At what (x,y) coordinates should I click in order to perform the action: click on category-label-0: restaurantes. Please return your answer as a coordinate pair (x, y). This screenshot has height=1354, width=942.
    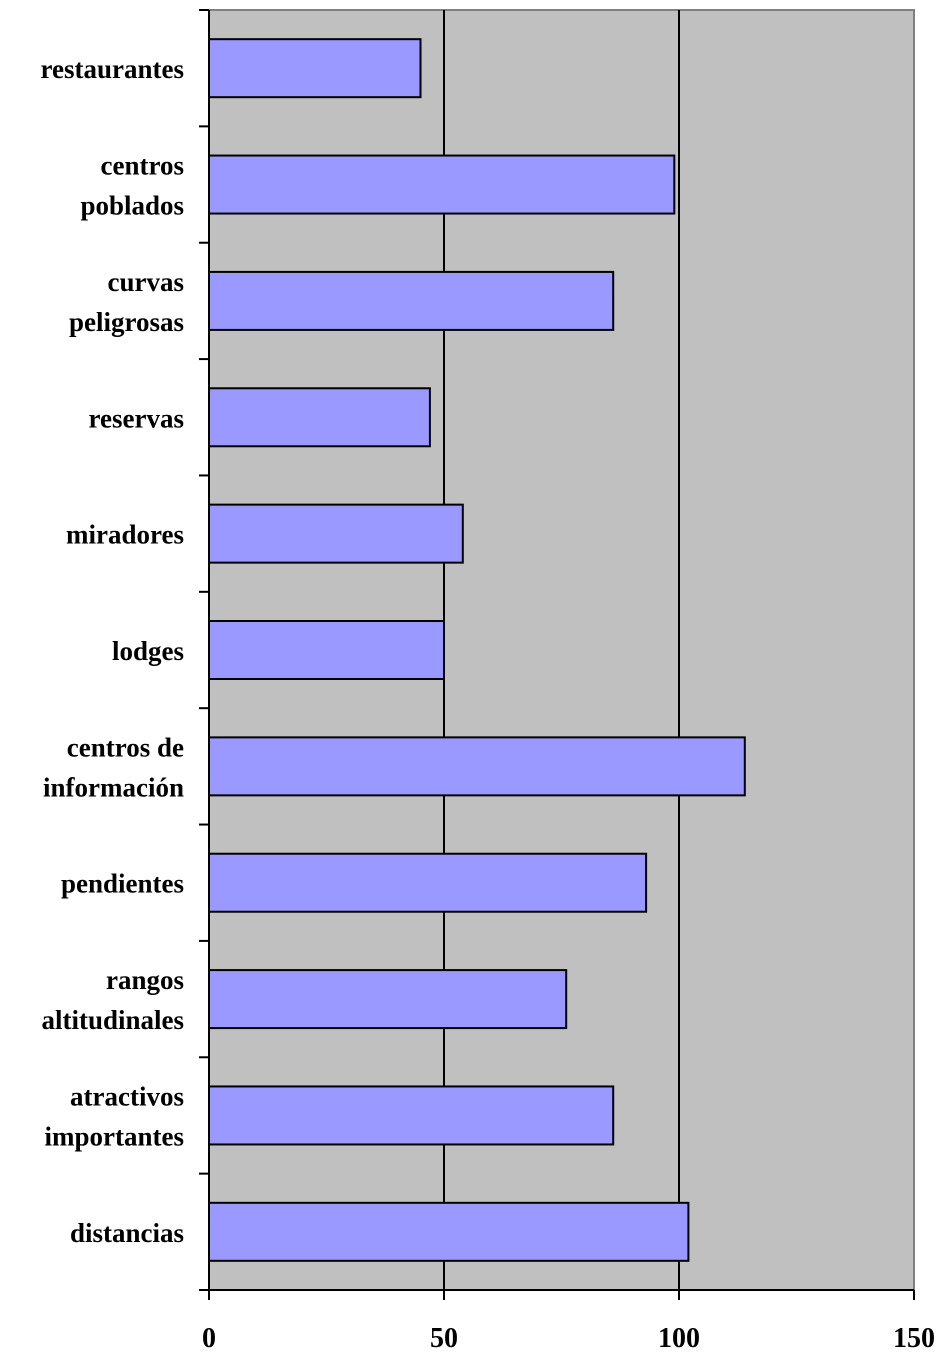
    Looking at the image, I should click on (112, 69).